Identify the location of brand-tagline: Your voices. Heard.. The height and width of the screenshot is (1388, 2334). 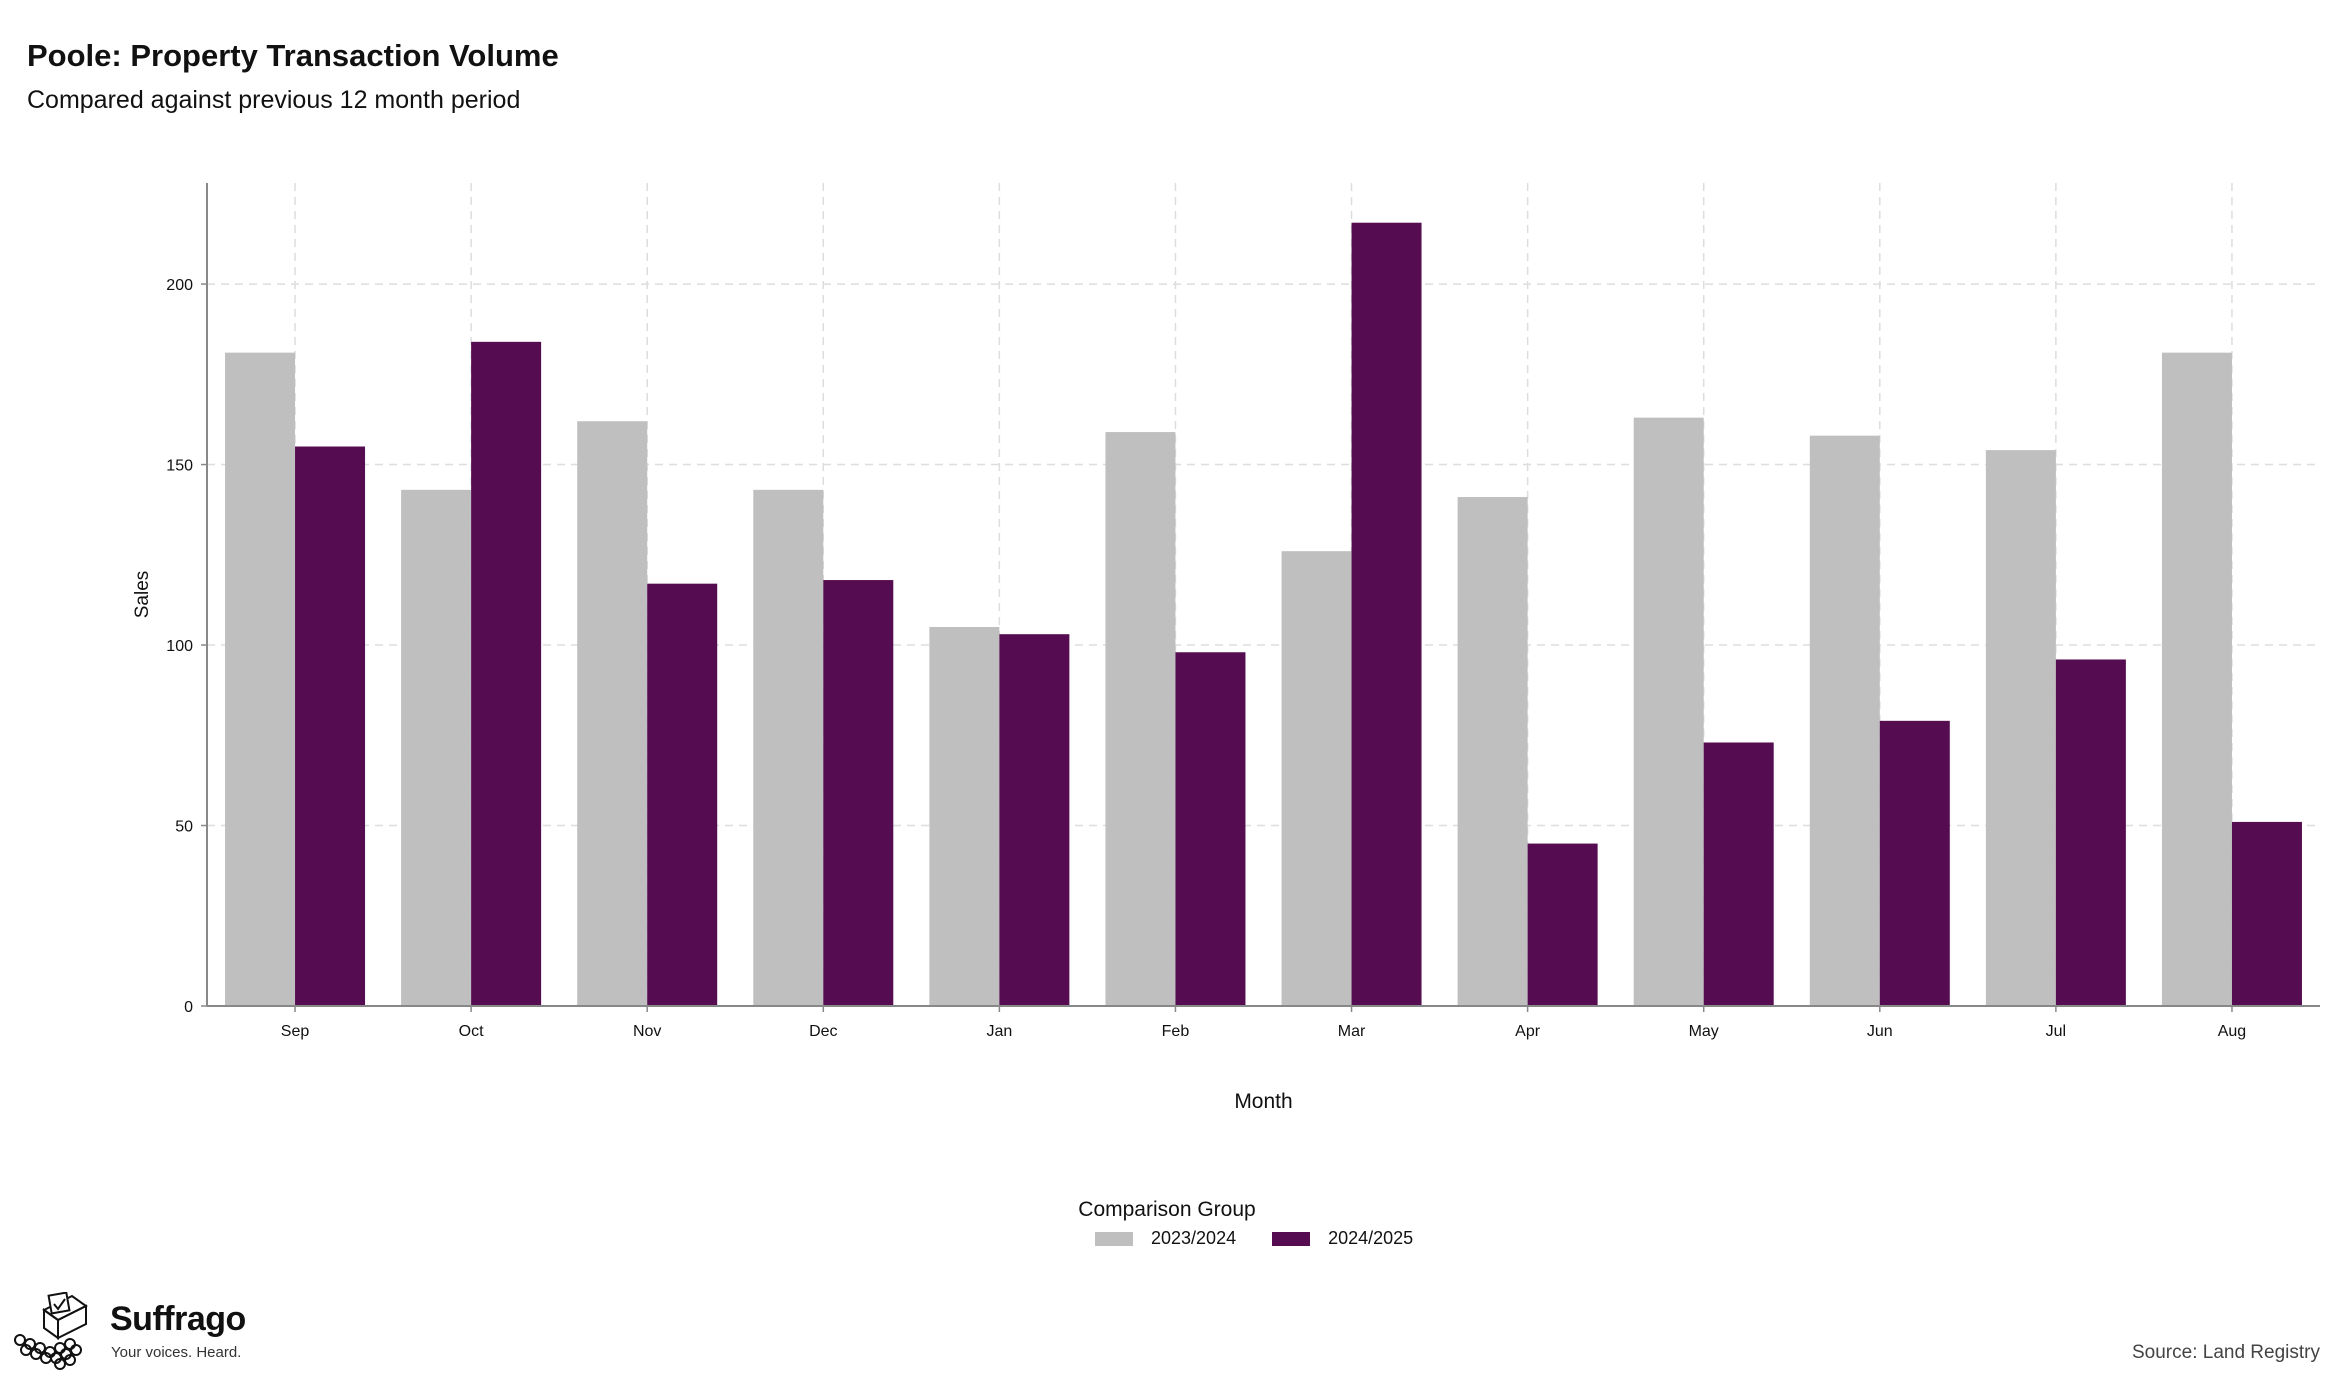
(176, 1352).